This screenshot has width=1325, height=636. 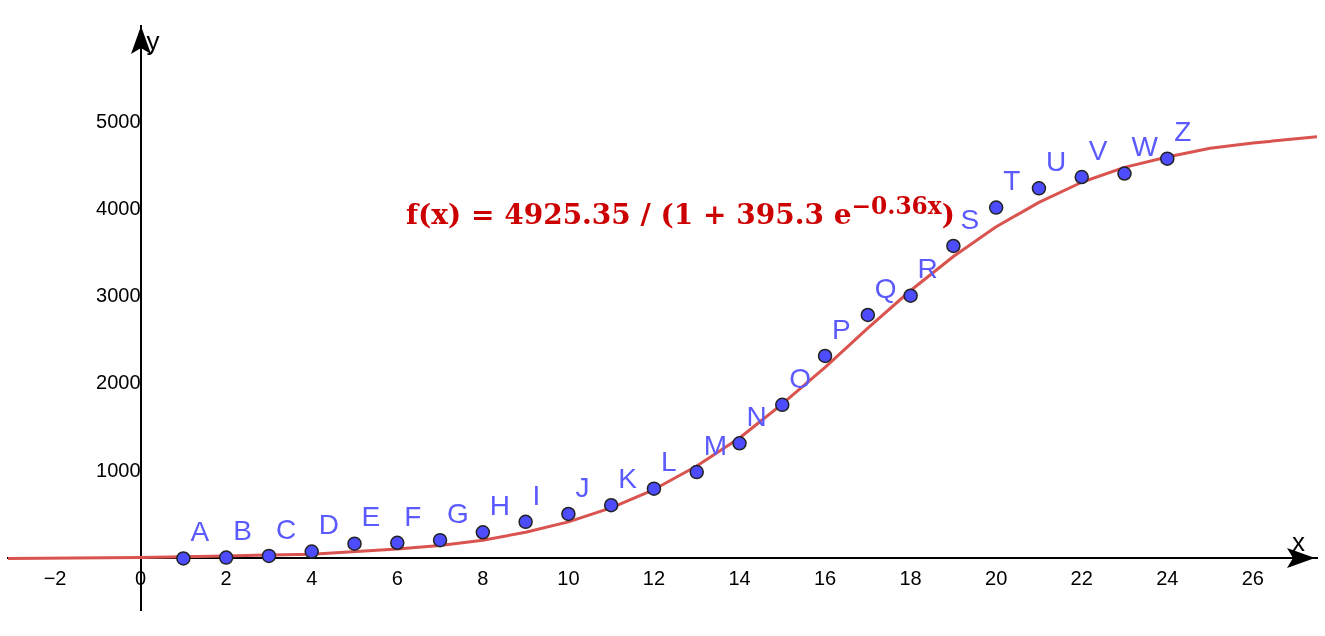 What do you see at coordinates (118, 207) in the screenshot?
I see `y-tick-label: 4000` at bounding box center [118, 207].